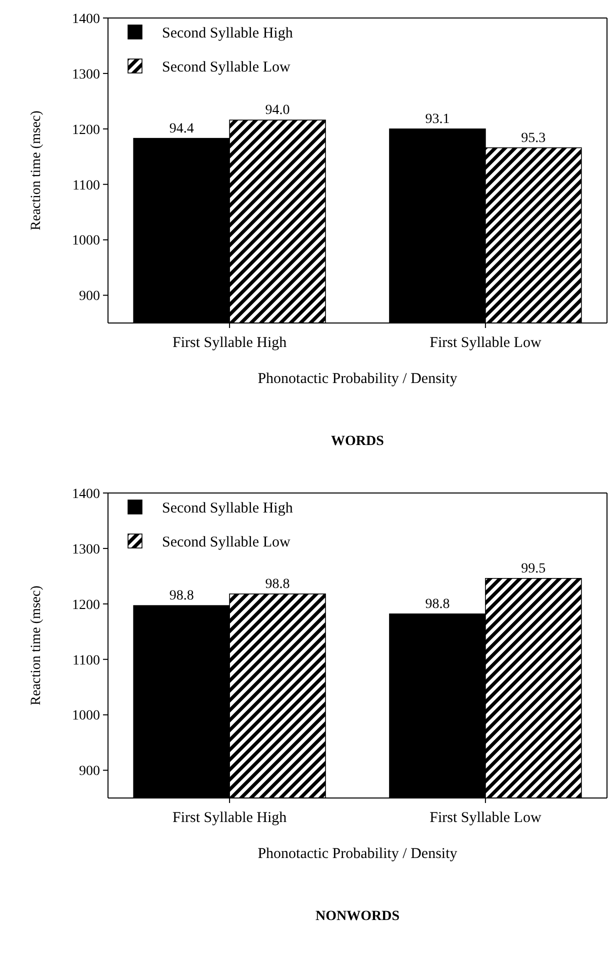 Image resolution: width=611 pixels, height=958 pixels. What do you see at coordinates (533, 138) in the screenshot?
I see `annotation: 95.3` at bounding box center [533, 138].